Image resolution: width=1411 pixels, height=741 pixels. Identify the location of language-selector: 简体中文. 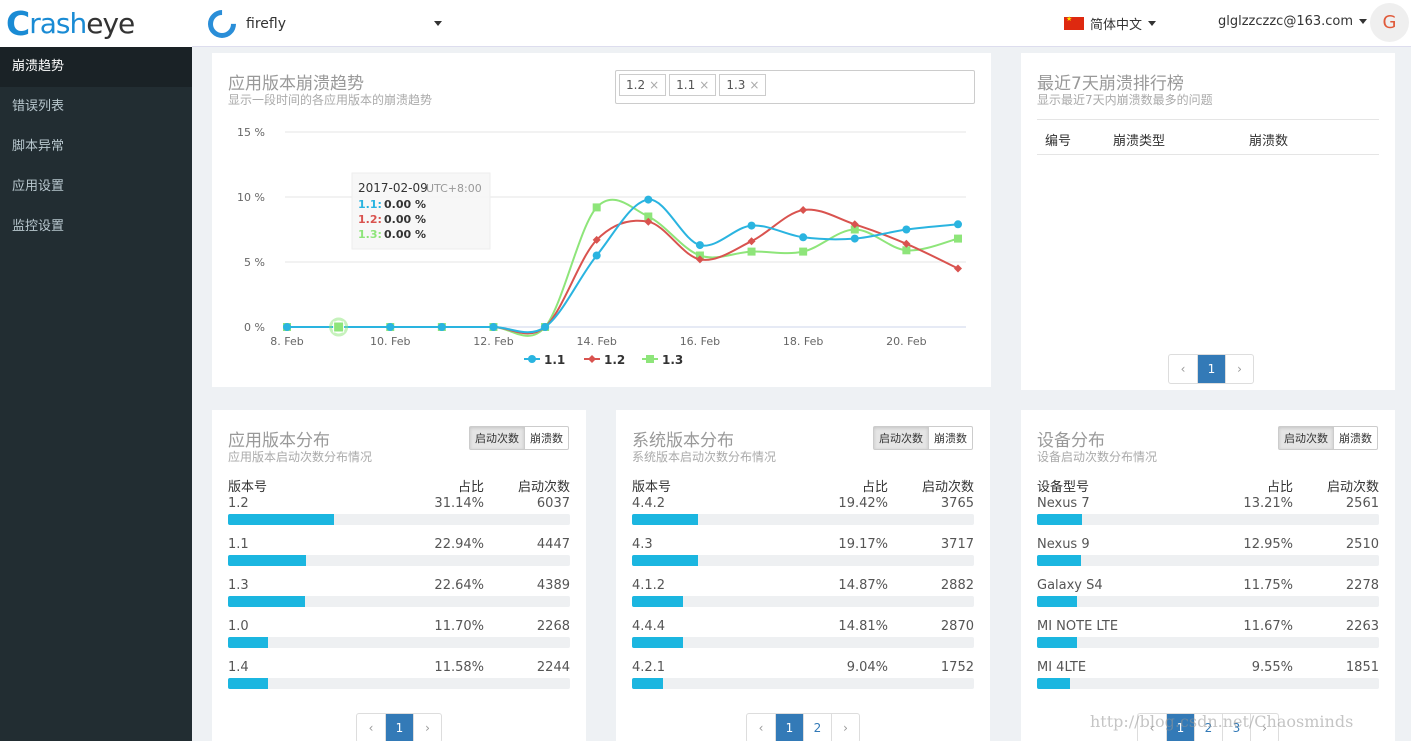
(1110, 23).